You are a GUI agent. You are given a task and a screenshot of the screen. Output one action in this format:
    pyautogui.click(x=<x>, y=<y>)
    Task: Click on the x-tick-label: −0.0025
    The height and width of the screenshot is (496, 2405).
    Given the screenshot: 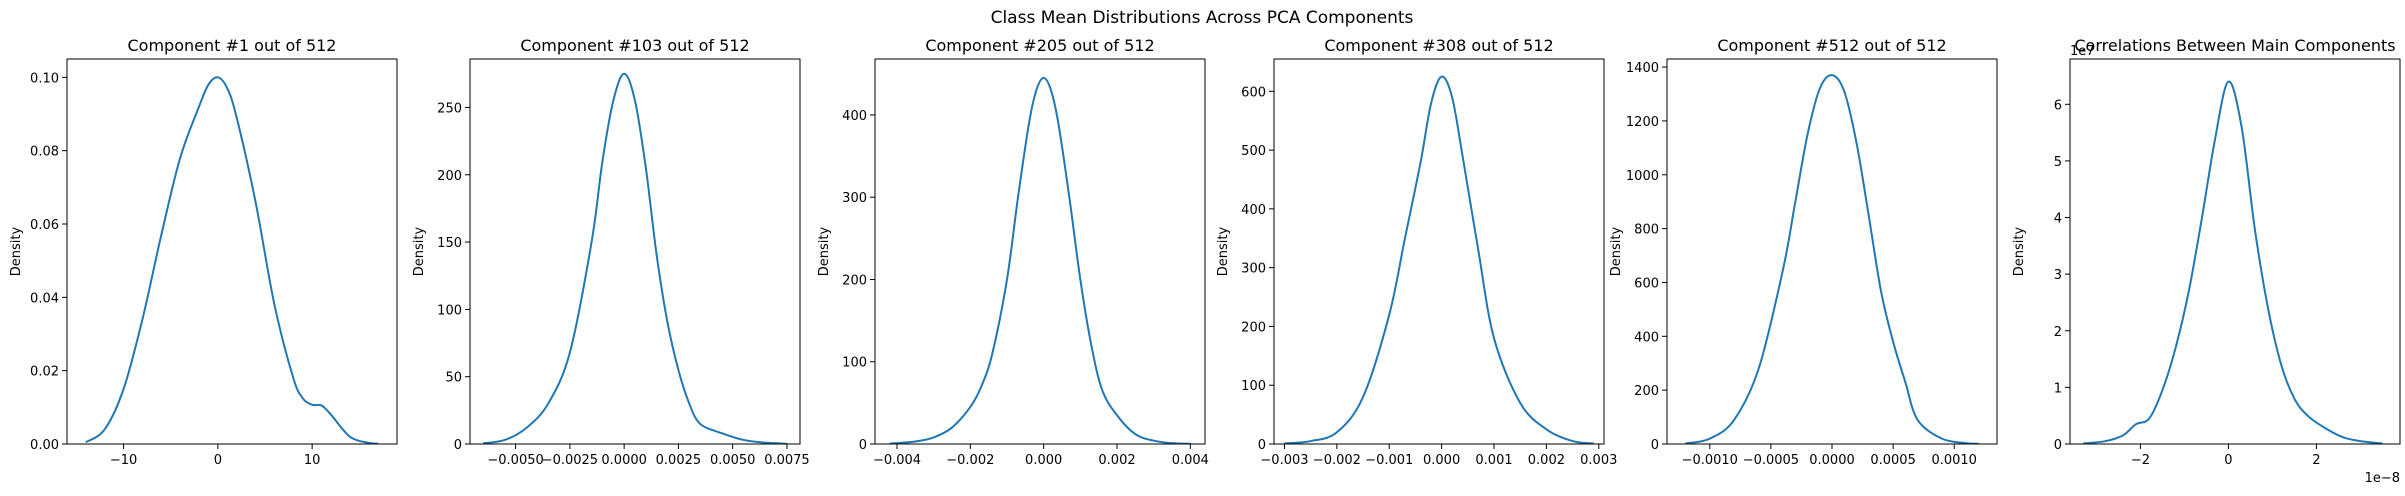 What is the action you would take?
    pyautogui.click(x=570, y=460)
    